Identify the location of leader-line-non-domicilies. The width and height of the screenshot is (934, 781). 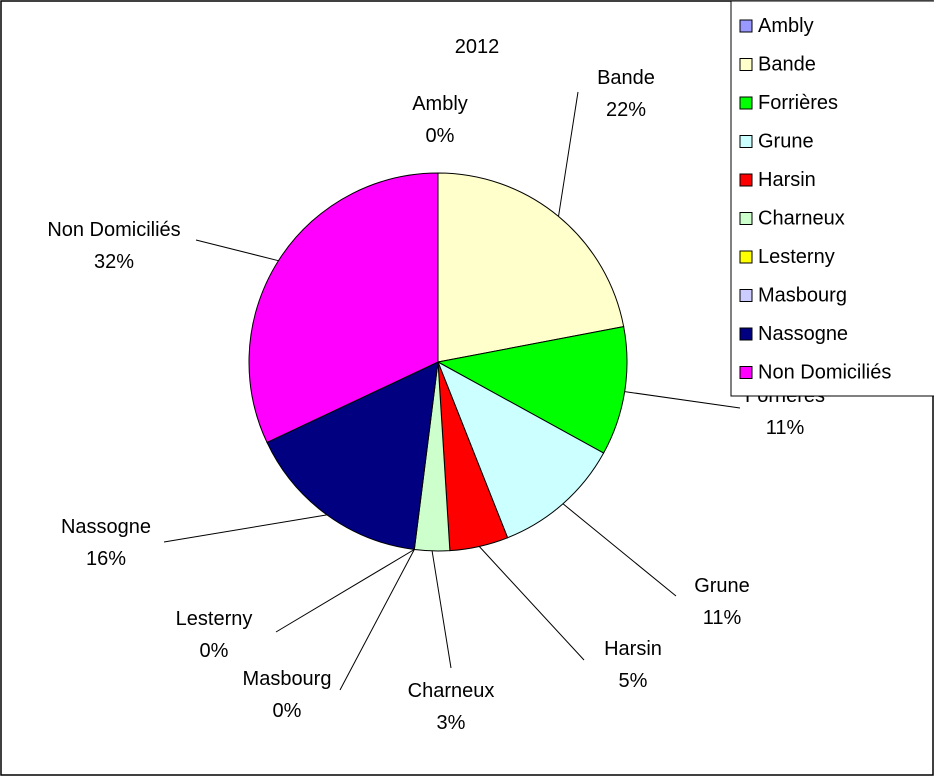
(237, 250).